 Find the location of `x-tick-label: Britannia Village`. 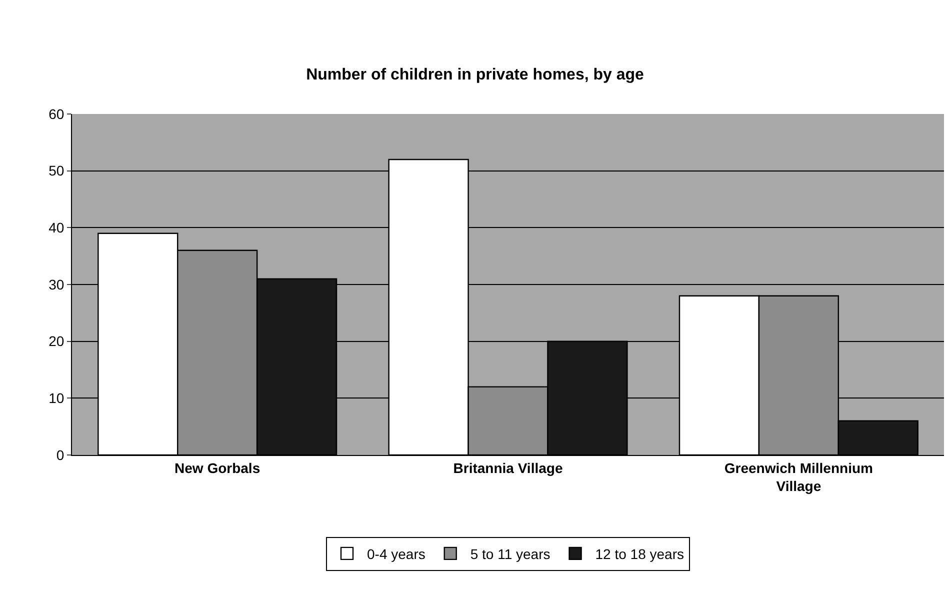

x-tick-label: Britannia Village is located at coordinates (508, 468).